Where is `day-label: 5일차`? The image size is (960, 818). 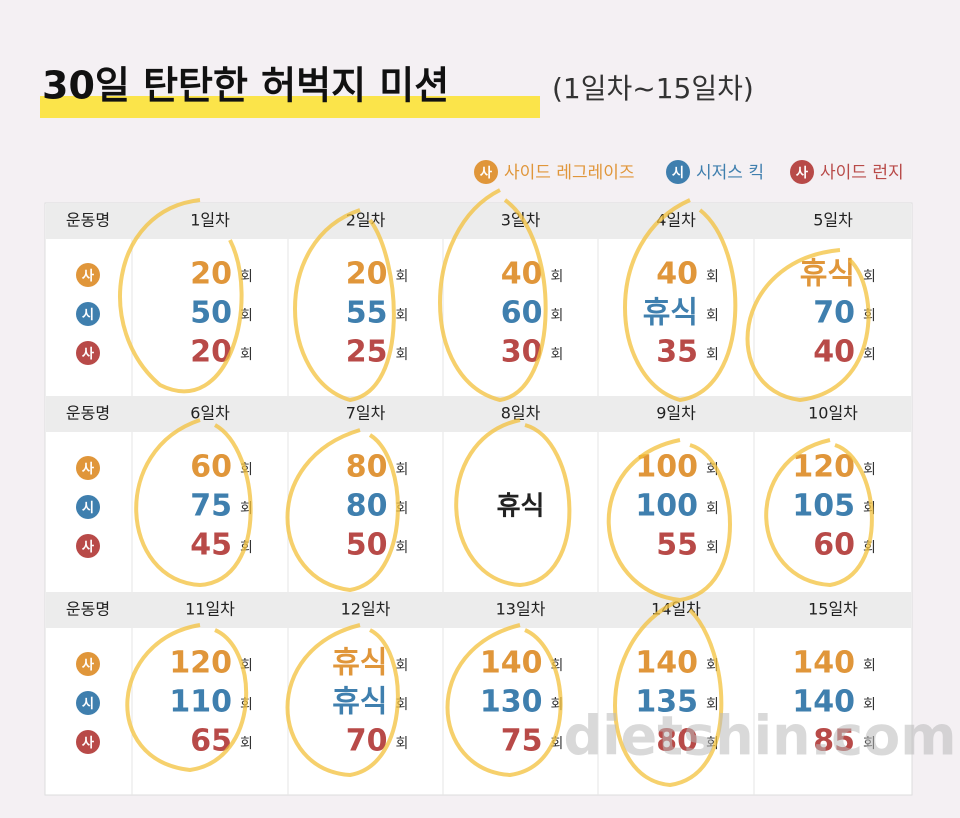 day-label: 5일차 is located at coordinates (833, 220).